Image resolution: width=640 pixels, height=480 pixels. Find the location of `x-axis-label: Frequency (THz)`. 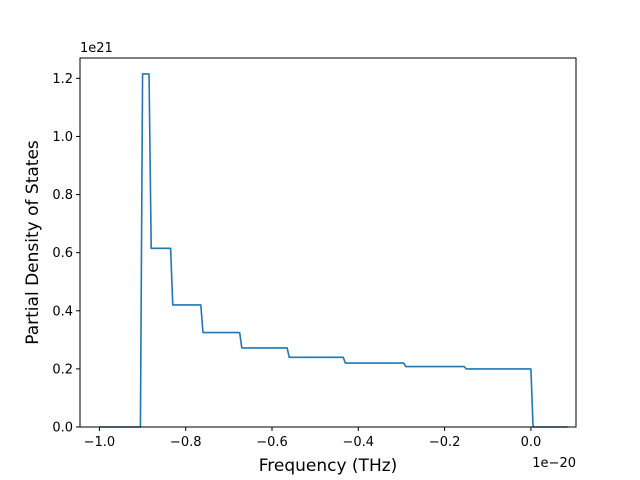

x-axis-label: Frequency (THz) is located at coordinates (328, 466).